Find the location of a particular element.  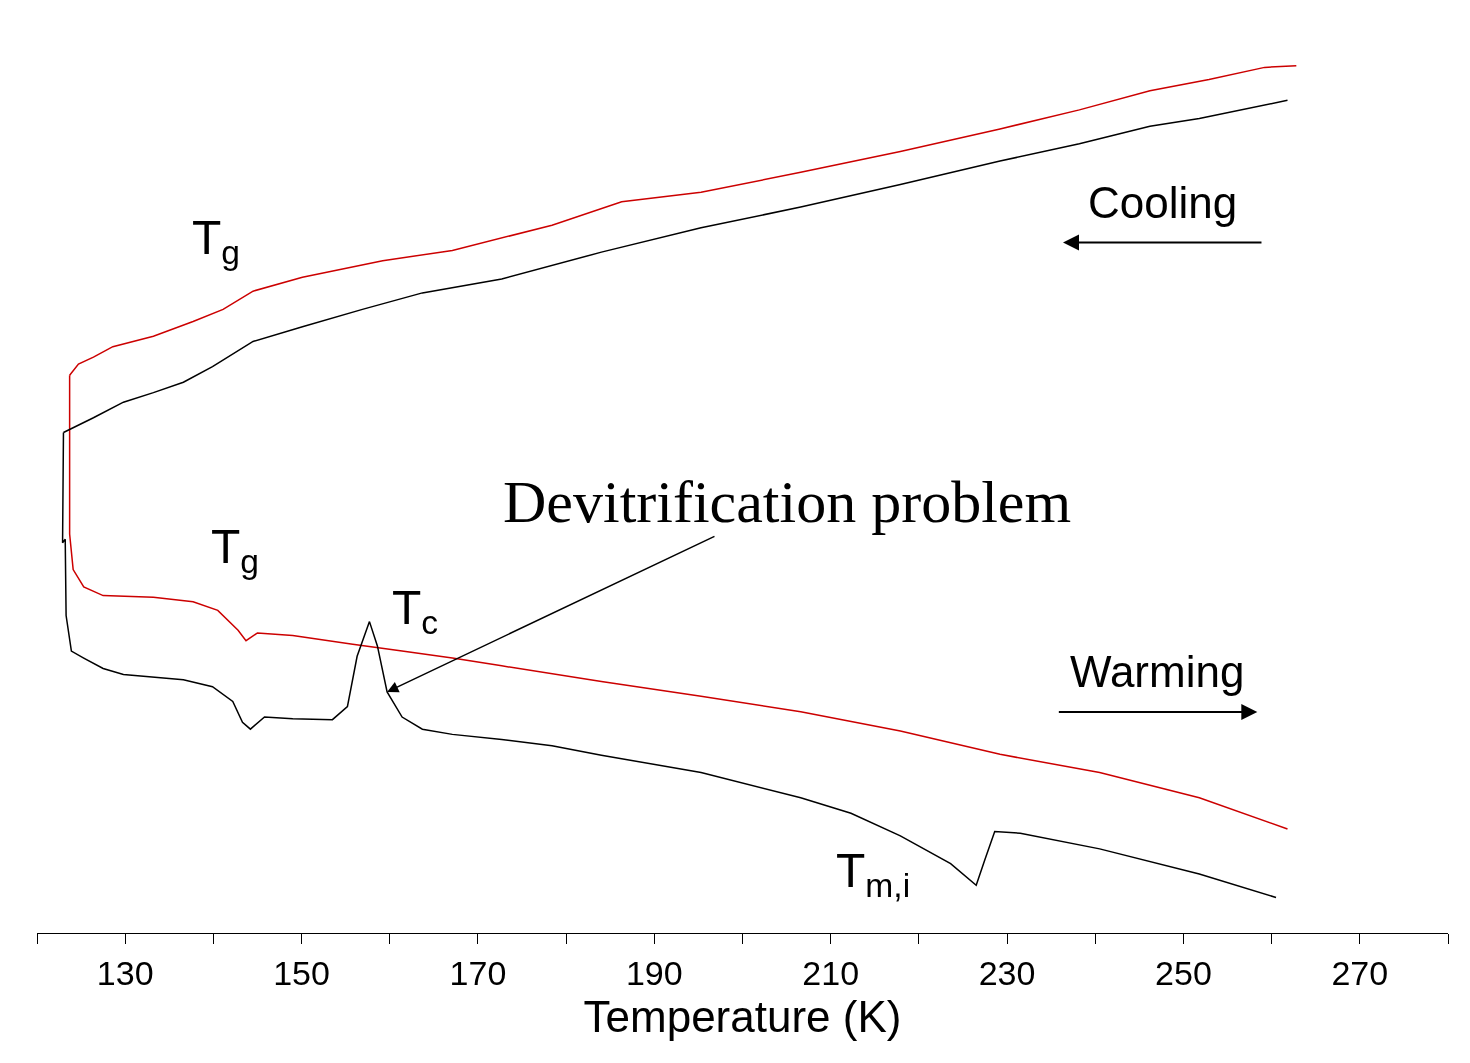

x-tick-label: 130 is located at coordinates (125, 972).